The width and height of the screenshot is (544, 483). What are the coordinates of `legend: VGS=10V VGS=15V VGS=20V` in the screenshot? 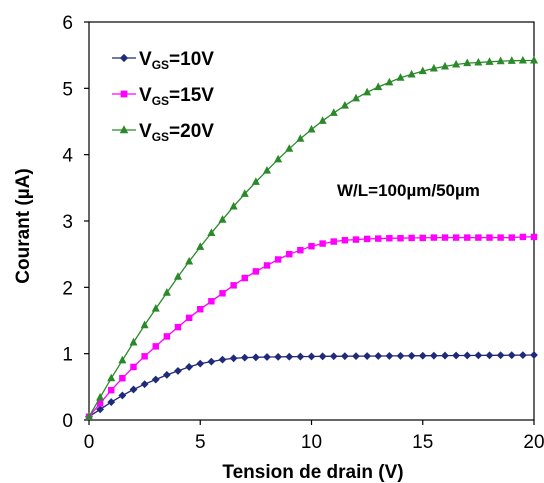 It's located at (163, 96).